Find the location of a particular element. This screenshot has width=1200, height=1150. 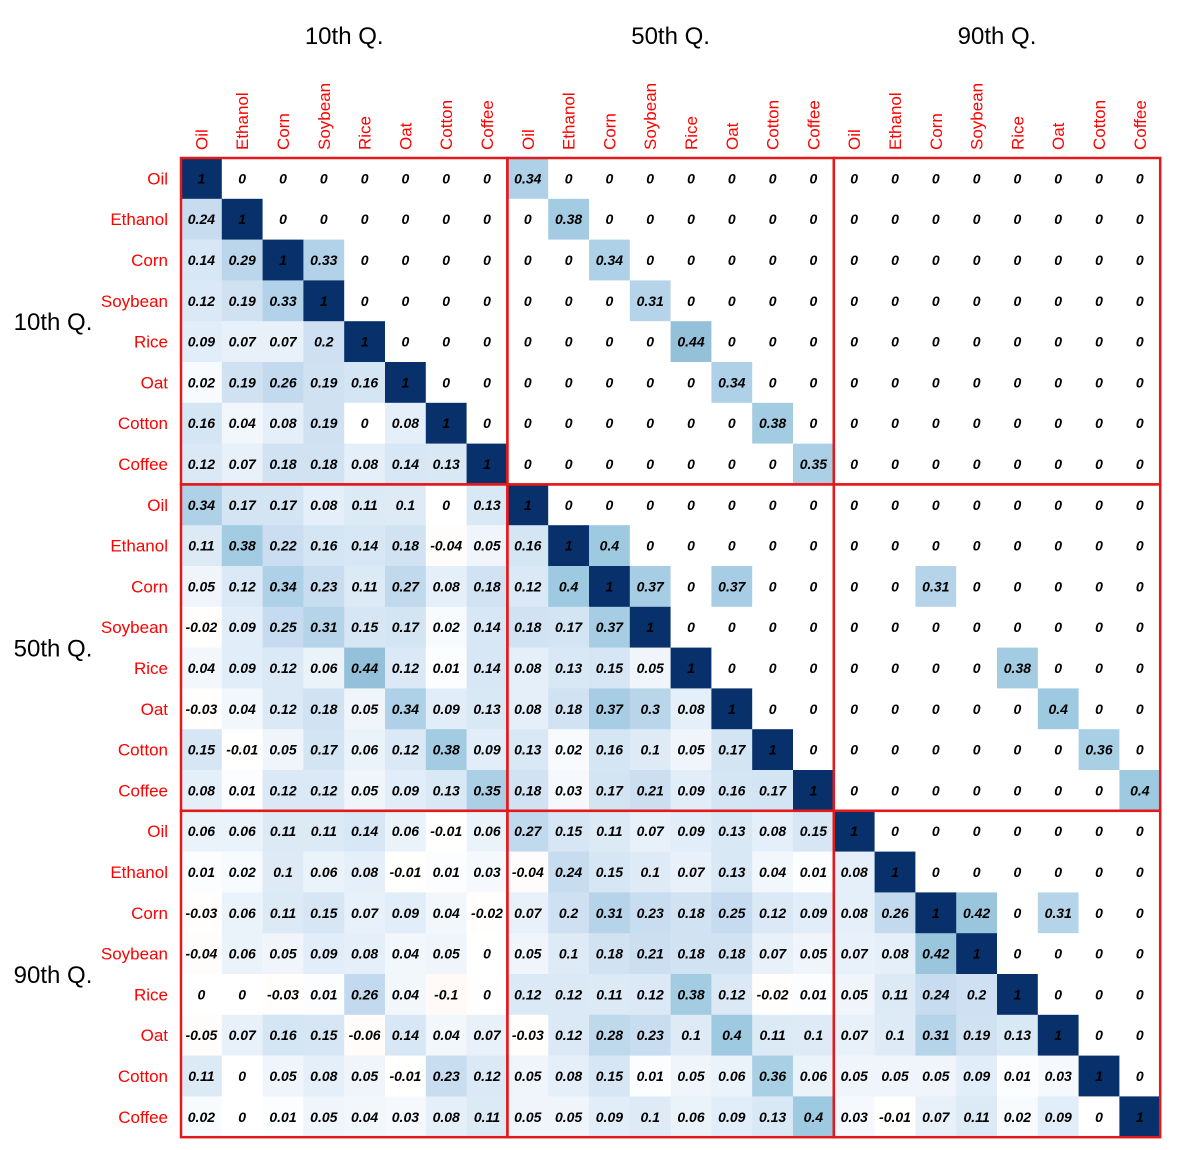

column-label-corn: Corn is located at coordinates (936, 131).